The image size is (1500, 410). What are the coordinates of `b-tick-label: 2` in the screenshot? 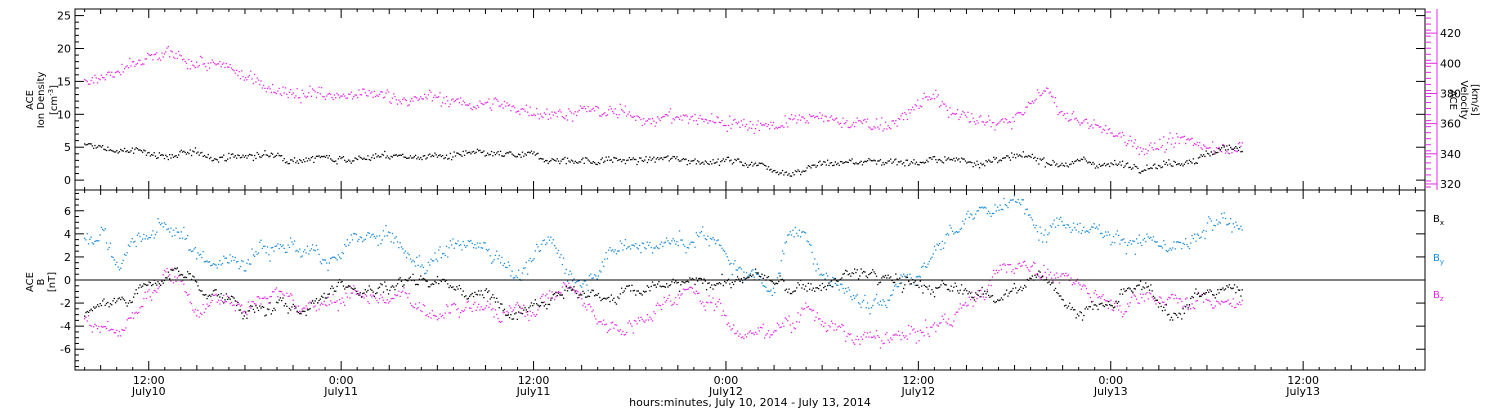 It's located at (67, 257).